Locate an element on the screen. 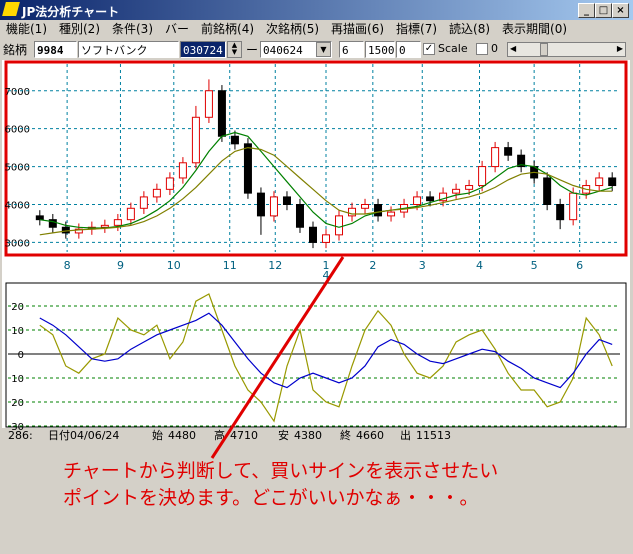 The width and height of the screenshot is (633, 554). menu-item: 再描画(6) is located at coordinates (358, 29).